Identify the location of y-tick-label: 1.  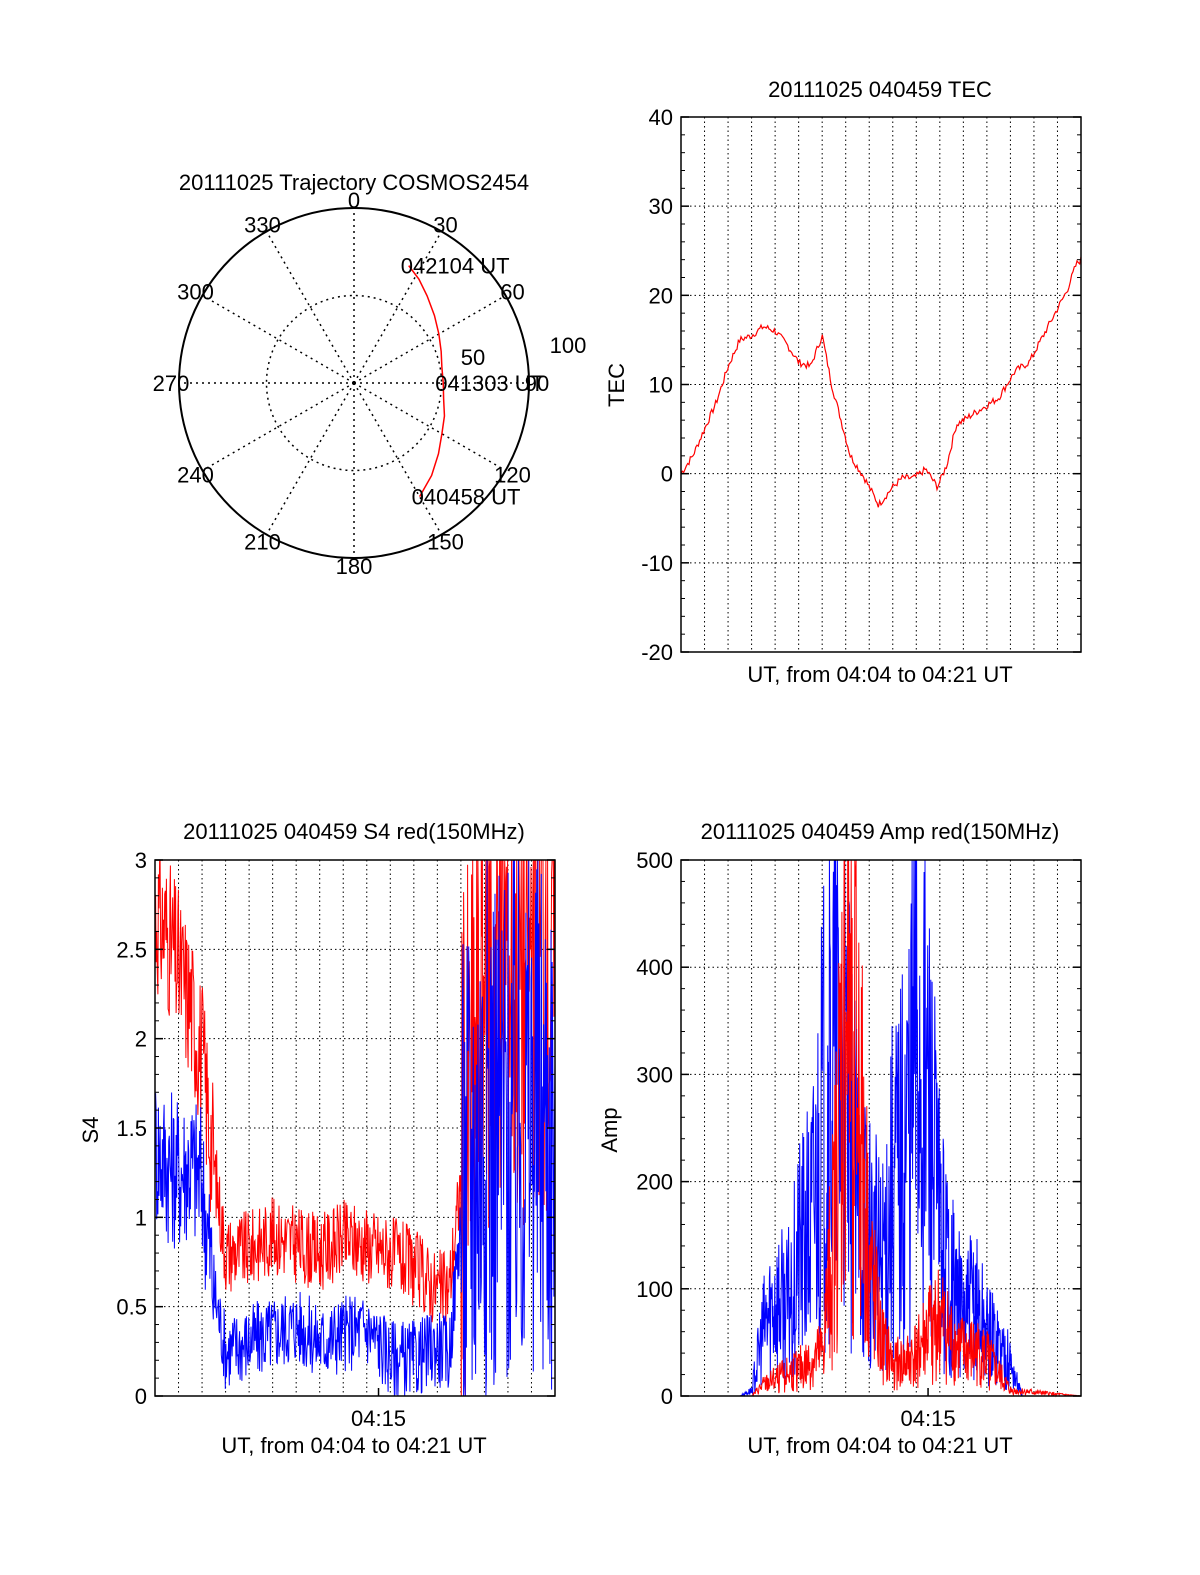
(141, 1217).